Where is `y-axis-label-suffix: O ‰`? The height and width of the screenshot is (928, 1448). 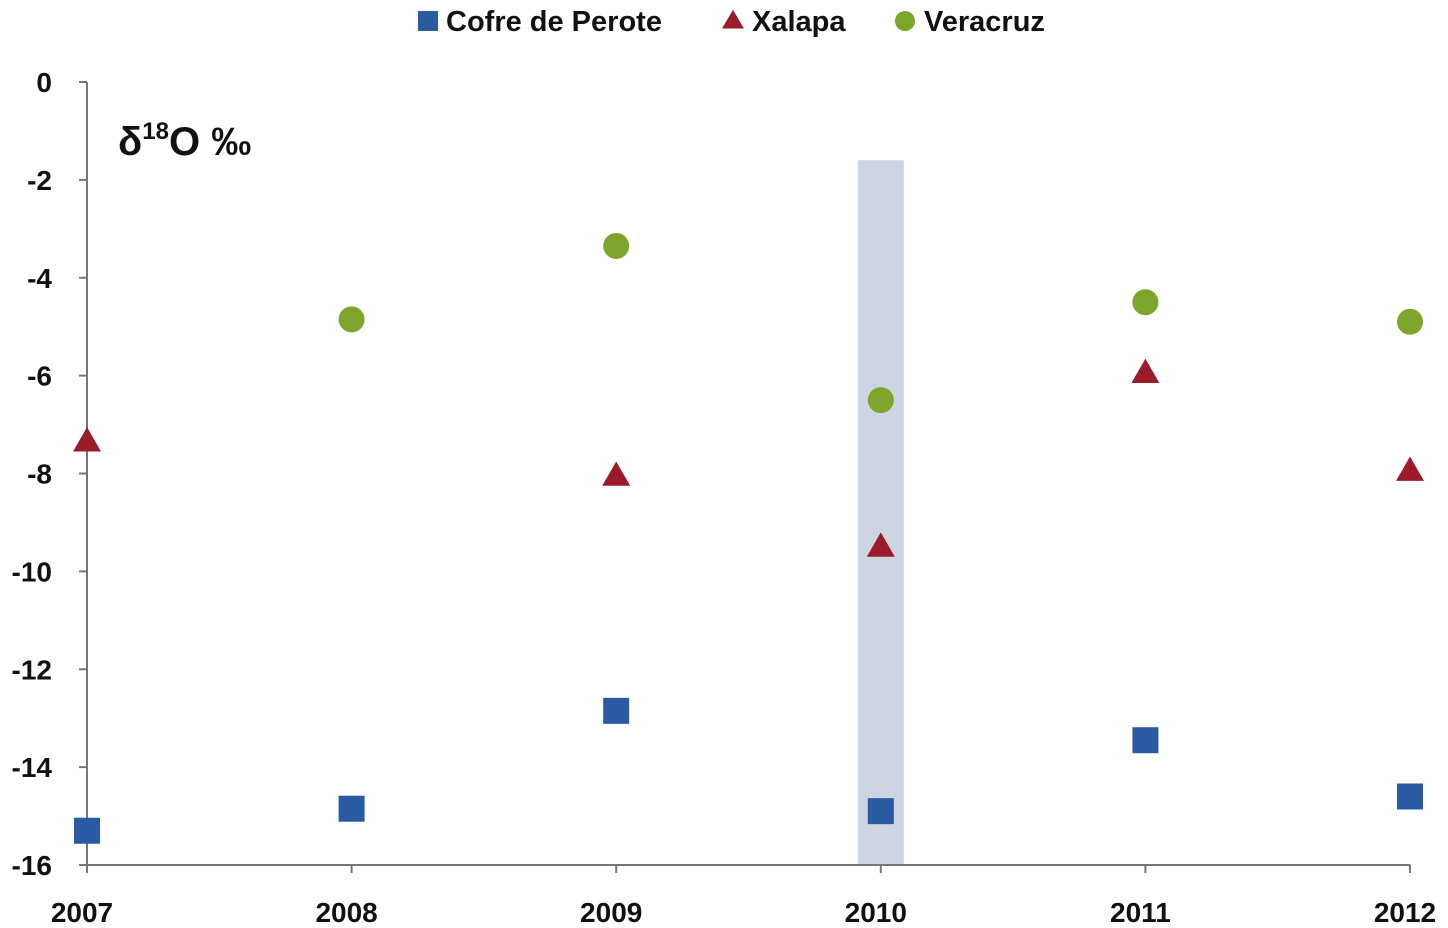 y-axis-label-suffix: O ‰ is located at coordinates (210, 142).